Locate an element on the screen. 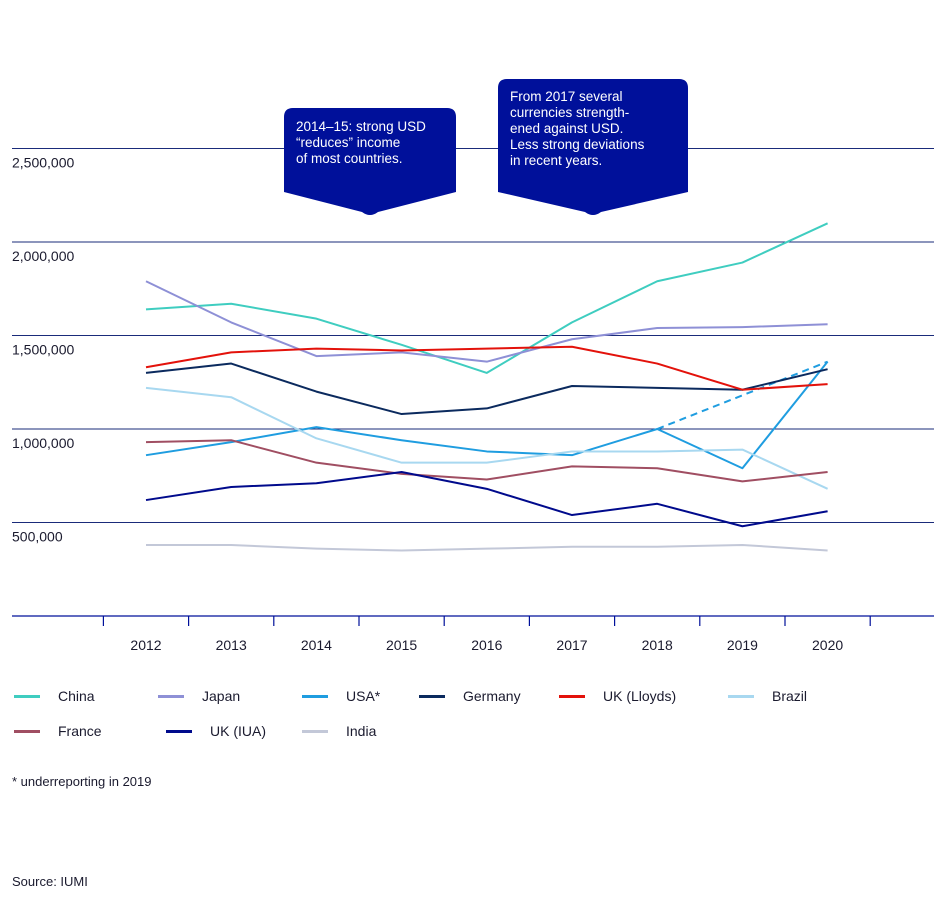 The height and width of the screenshot is (899, 939). footnote: * underreporting in 2019 is located at coordinates (82, 781).